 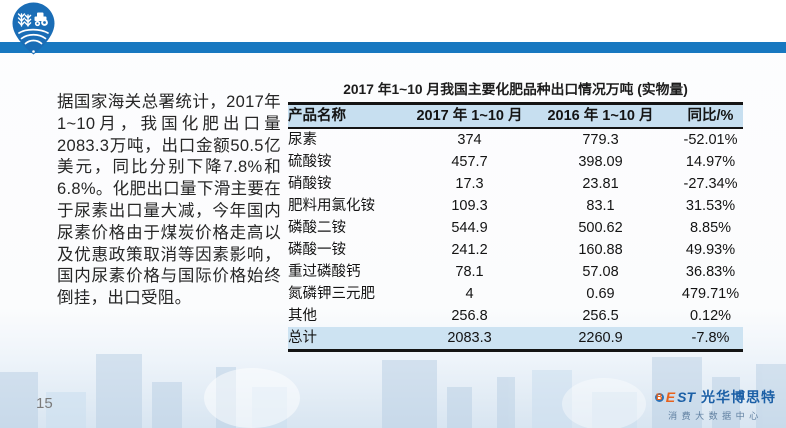 I want to click on page-number: 15, so click(x=44, y=403).